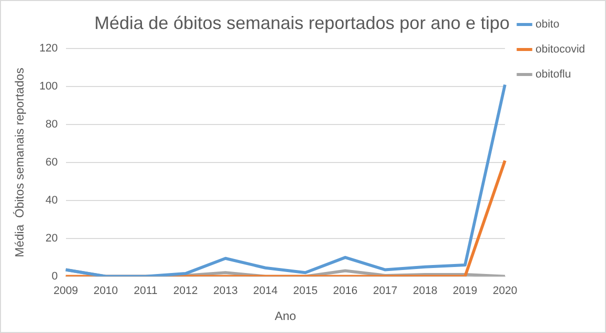 Image resolution: width=606 pixels, height=333 pixels. I want to click on x-tick-label: 2010, so click(105, 291).